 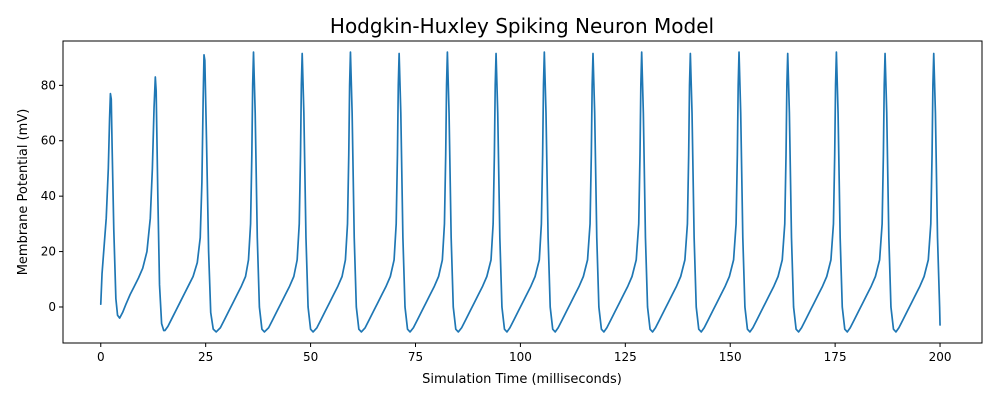 I want to click on y-axis-label: Membrane Potential (mV), so click(x=23, y=192).